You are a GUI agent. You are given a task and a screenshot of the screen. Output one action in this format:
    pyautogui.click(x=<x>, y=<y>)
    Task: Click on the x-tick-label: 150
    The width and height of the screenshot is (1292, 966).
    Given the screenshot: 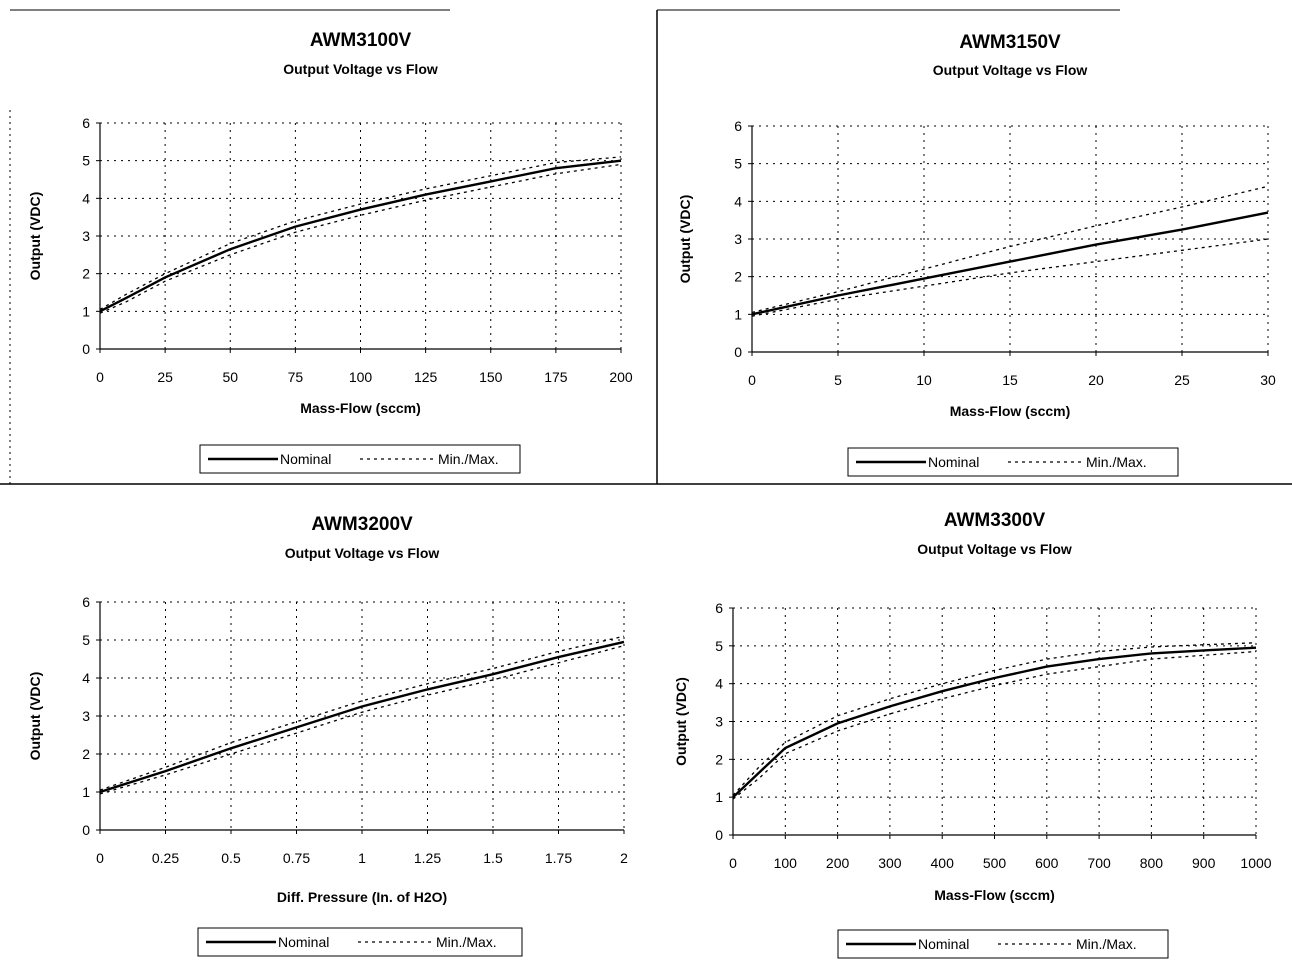 What is the action you would take?
    pyautogui.click(x=491, y=377)
    